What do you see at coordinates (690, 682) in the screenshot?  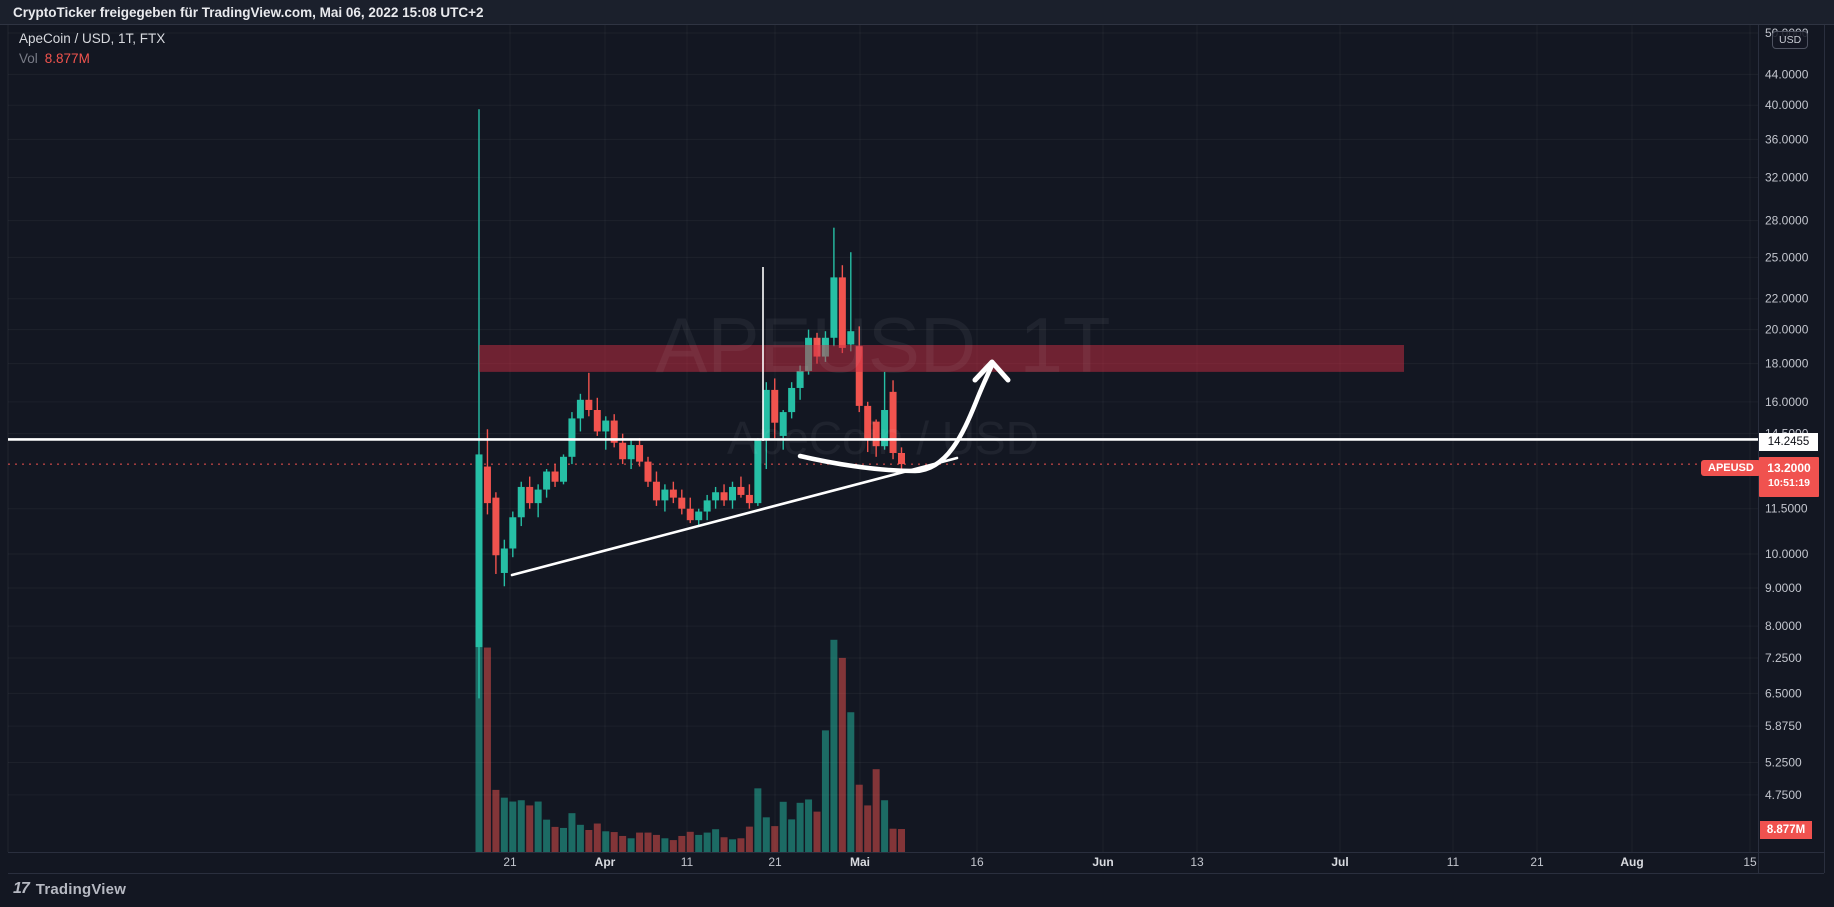 I see `volume-bars` at bounding box center [690, 682].